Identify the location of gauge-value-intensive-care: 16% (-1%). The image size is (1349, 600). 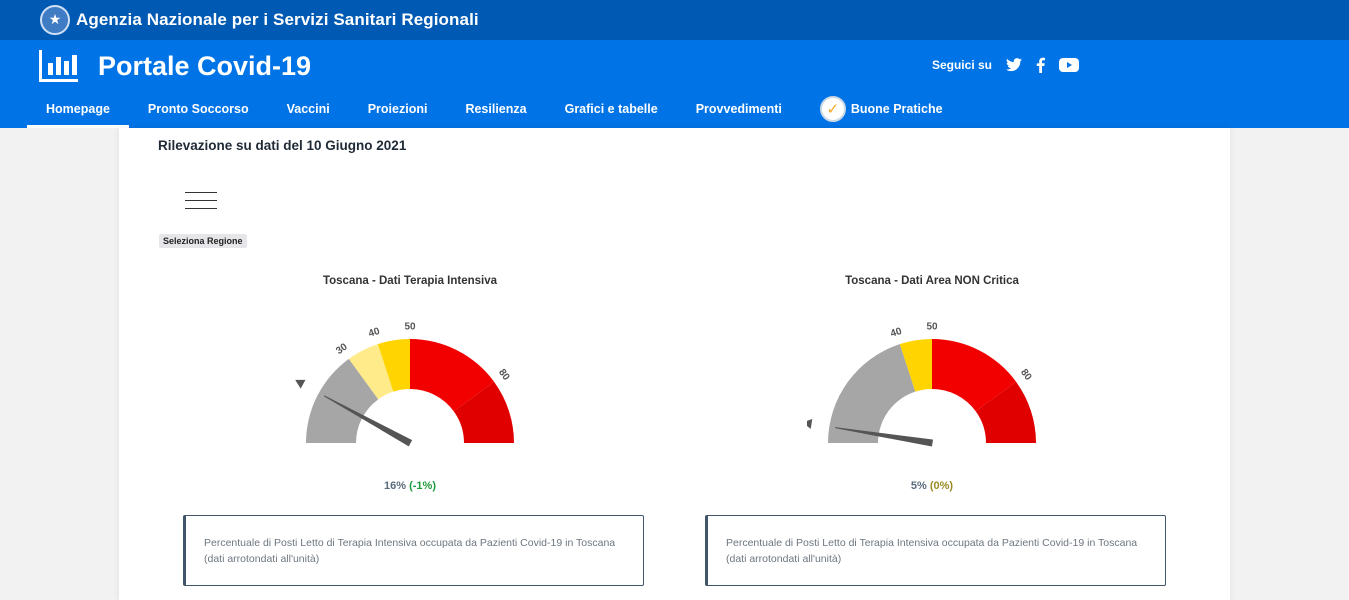
(410, 486).